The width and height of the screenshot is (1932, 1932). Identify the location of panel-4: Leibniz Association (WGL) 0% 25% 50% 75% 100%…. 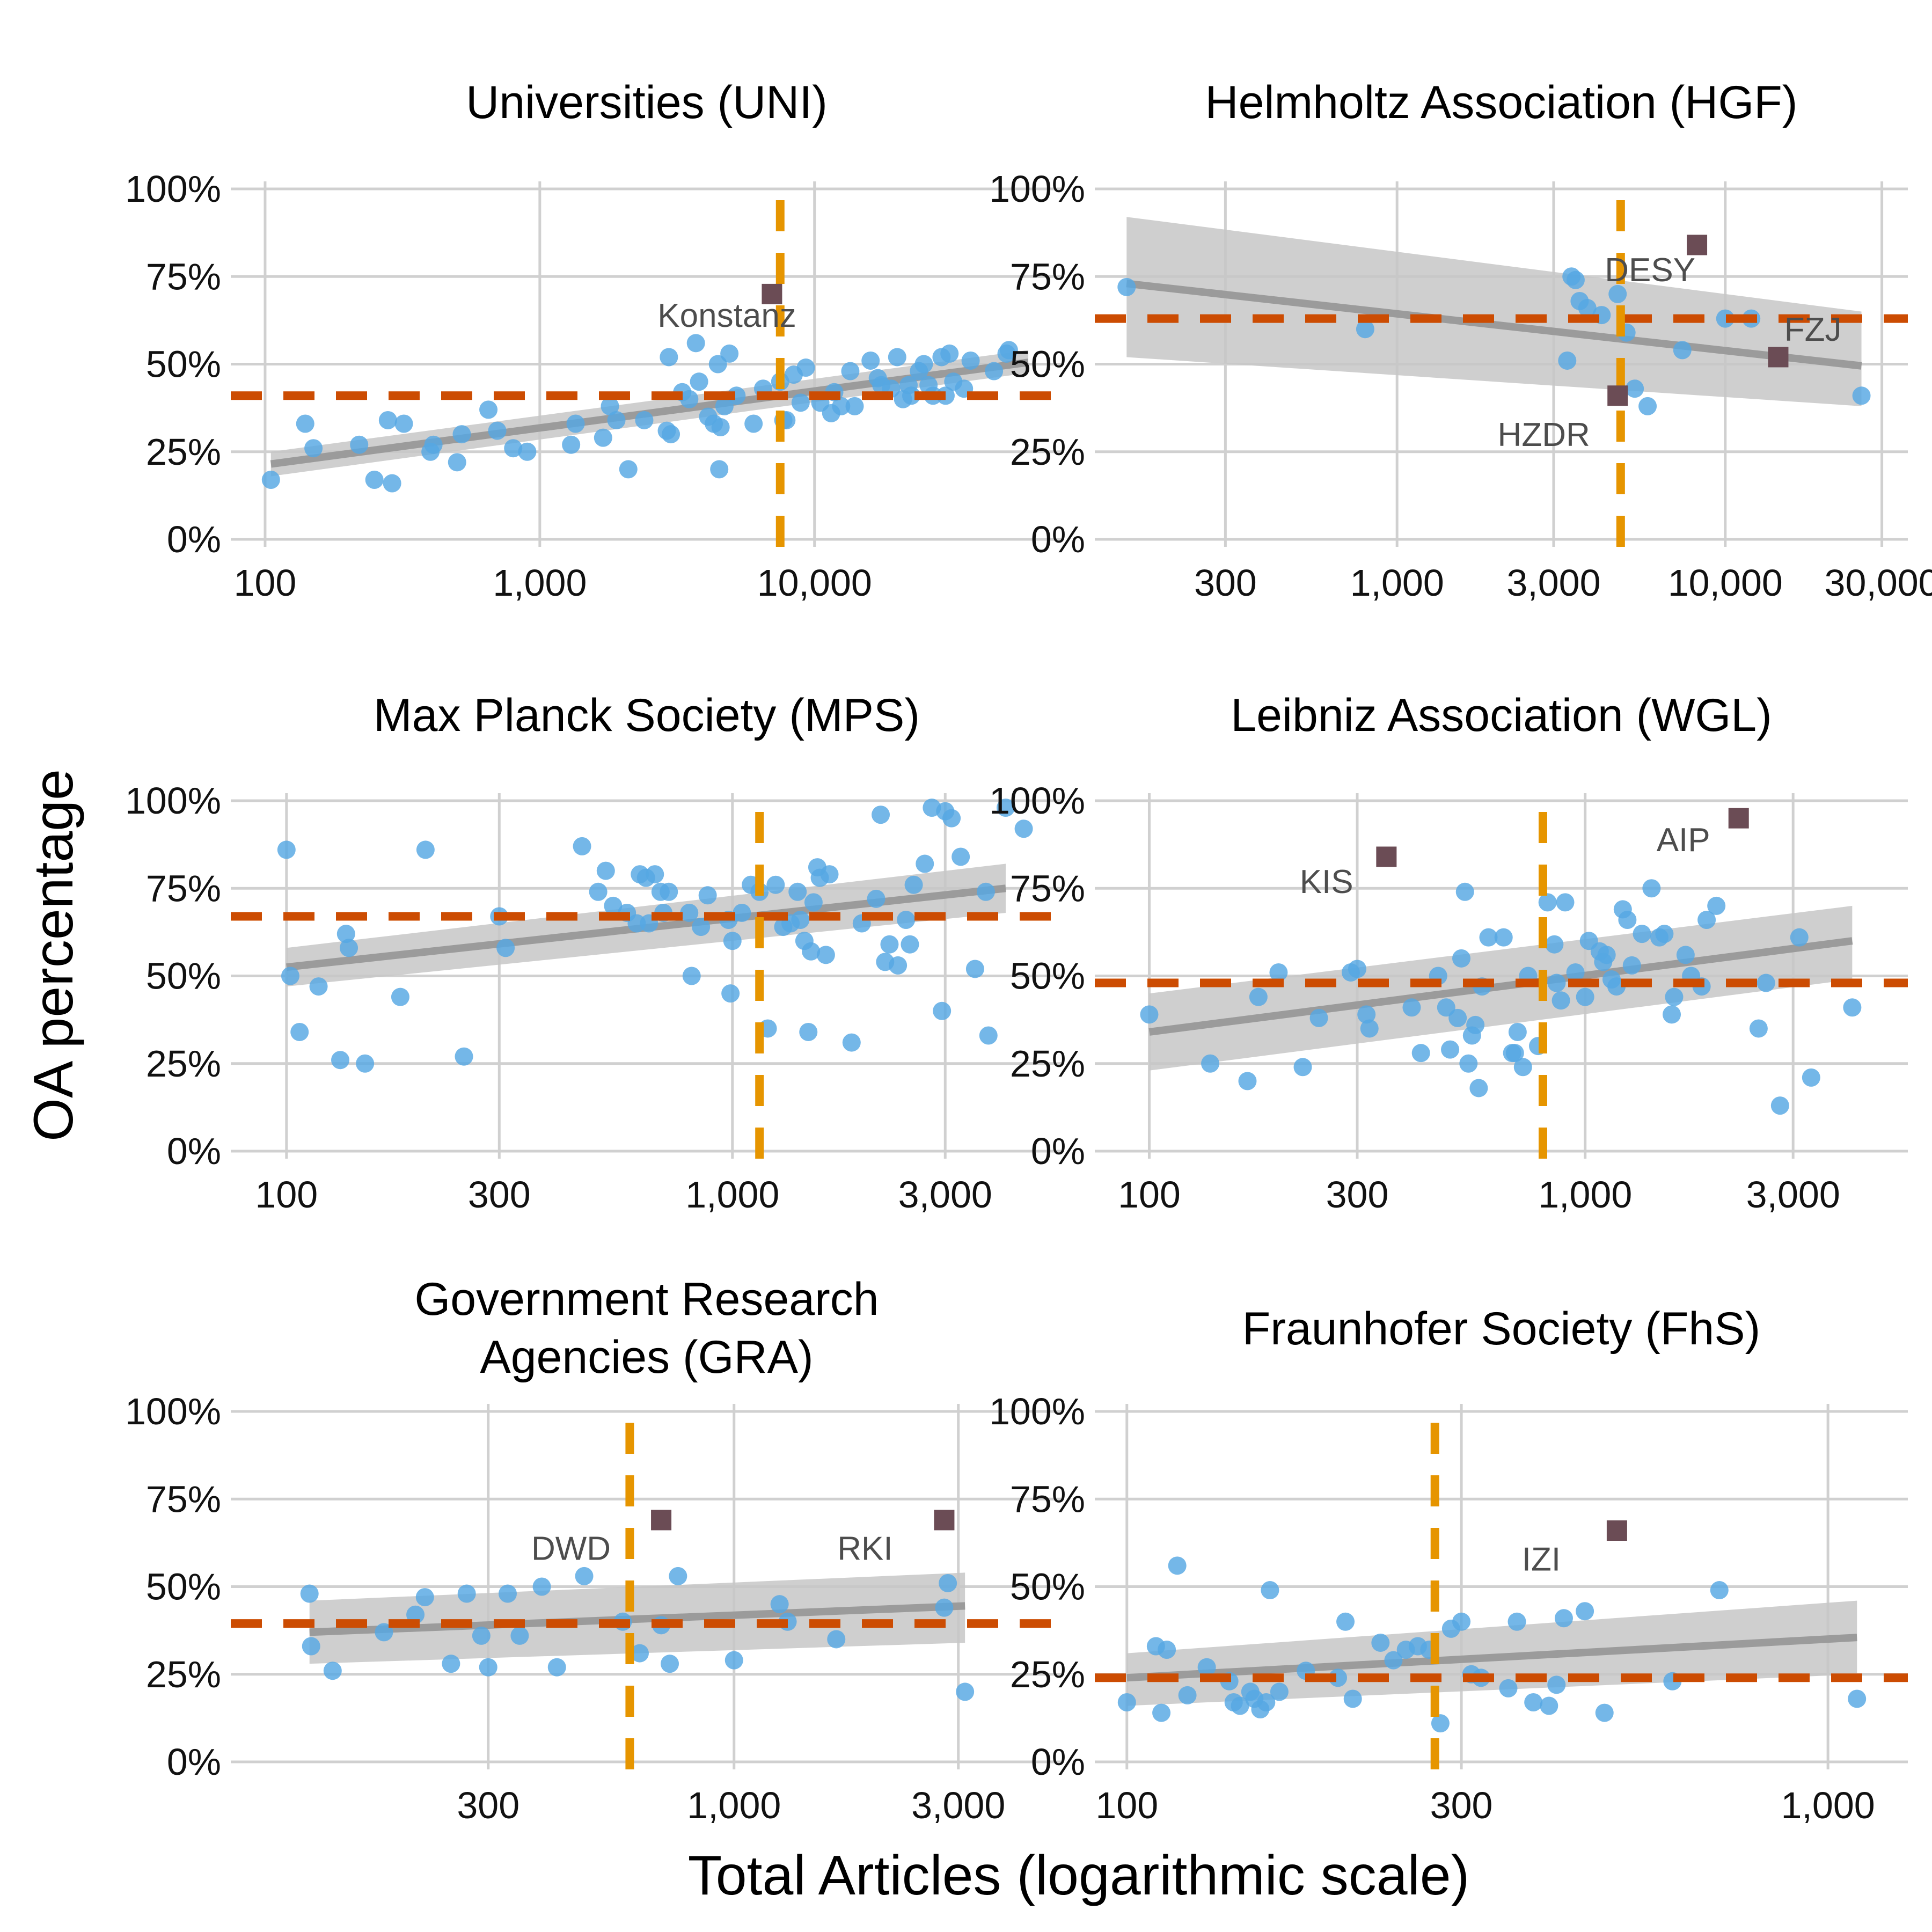
(1448, 953).